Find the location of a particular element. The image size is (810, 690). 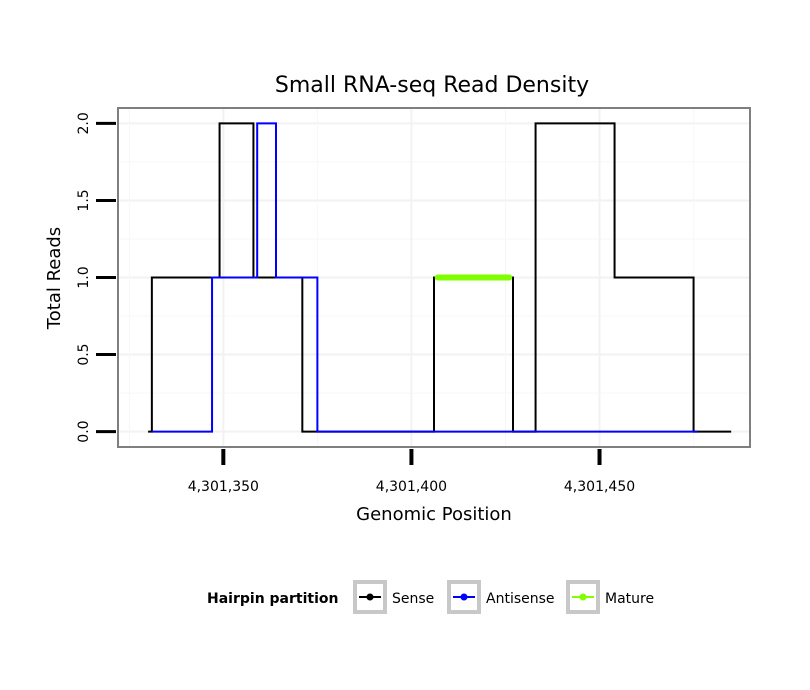

chart-title: Small RNA-seq Read Density is located at coordinates (432, 85).